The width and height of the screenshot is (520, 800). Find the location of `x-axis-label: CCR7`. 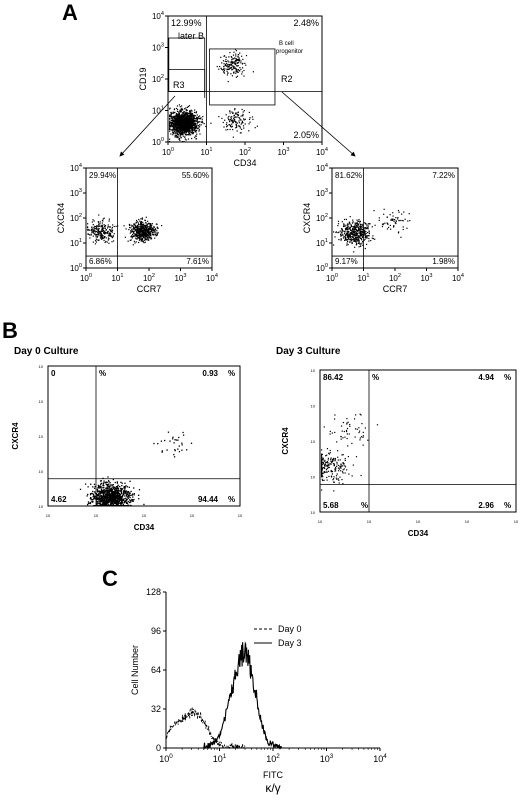

x-axis-label: CCR7 is located at coordinates (149, 289).